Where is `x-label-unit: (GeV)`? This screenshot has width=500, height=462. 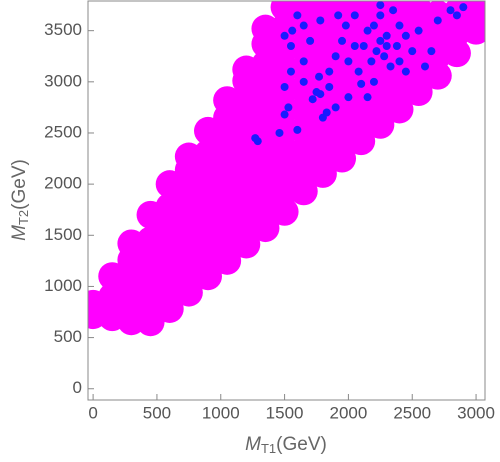
x-label-unit: (GeV) is located at coordinates (301, 444).